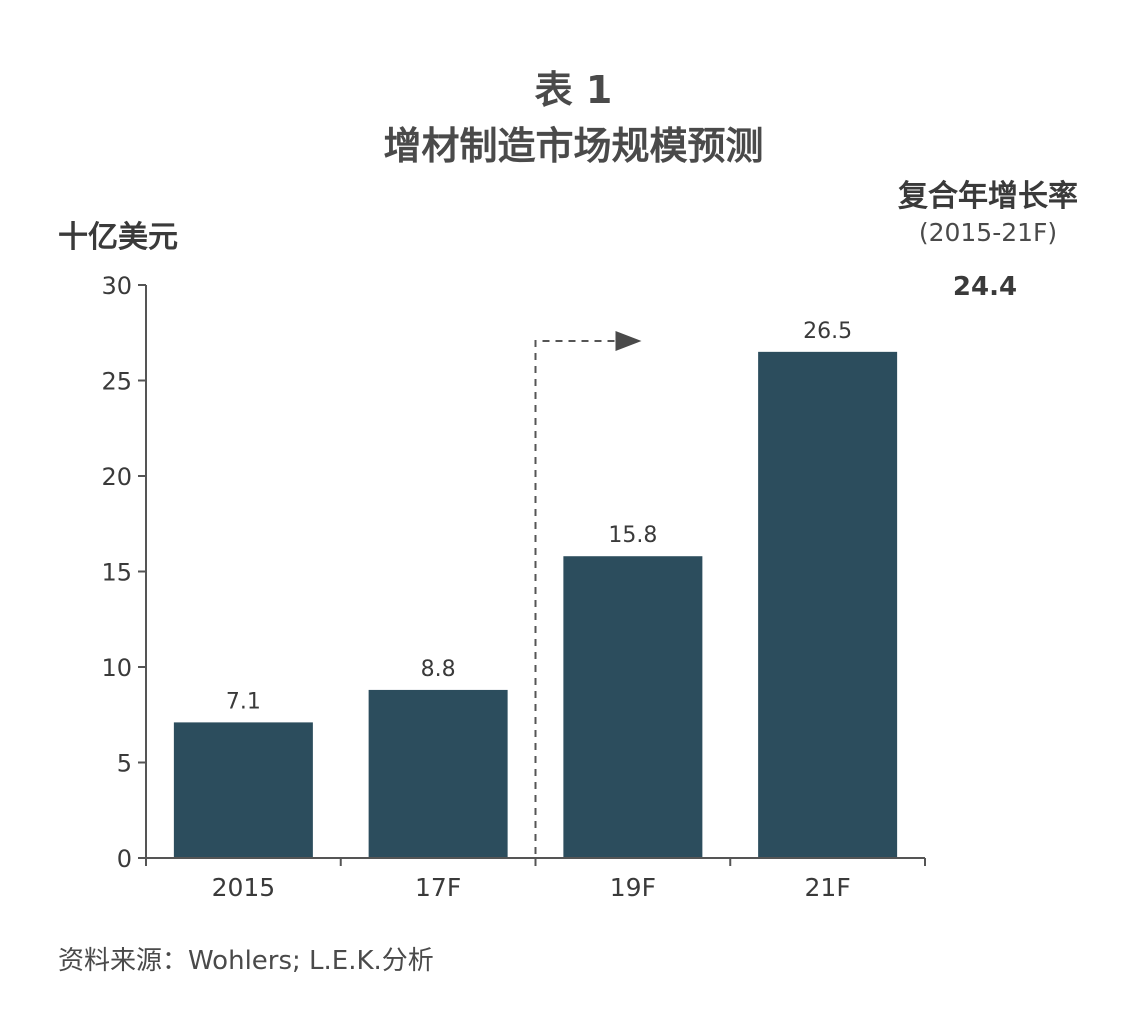  Describe the element at coordinates (124, 859) in the screenshot. I see `y-tick-label-0: 0` at that location.